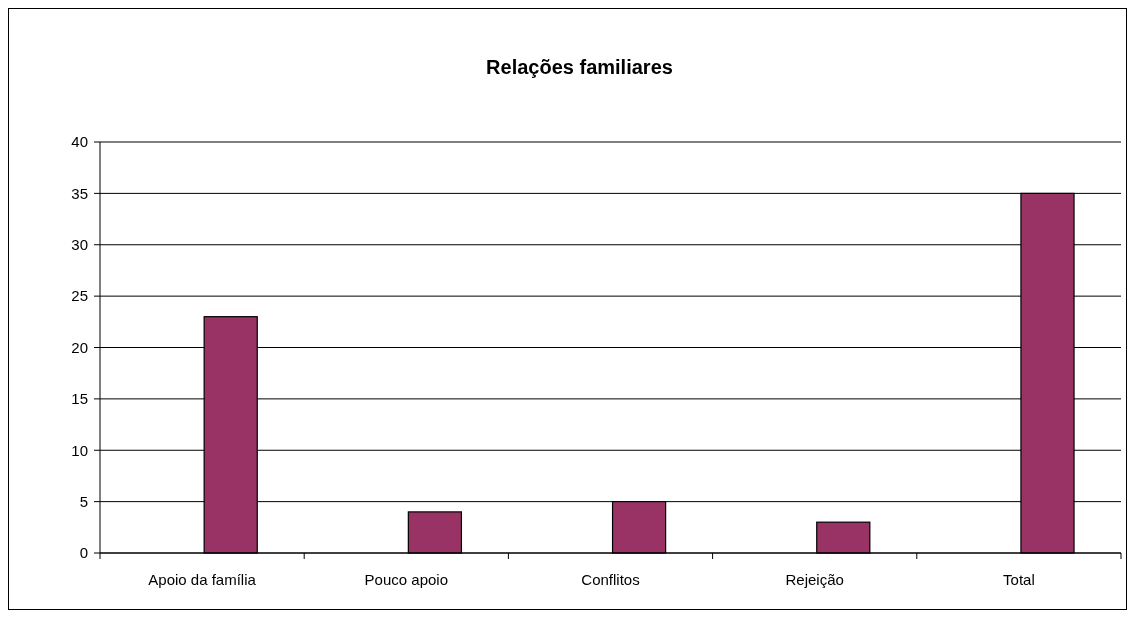 The width and height of the screenshot is (1135, 618). Describe the element at coordinates (83, 553) in the screenshot. I see `y-tick-label: 0` at that location.